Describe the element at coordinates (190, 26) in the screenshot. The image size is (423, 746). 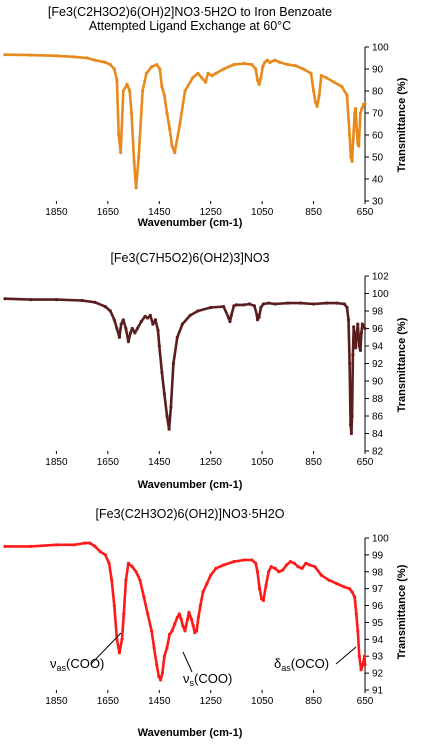
I see `chart1-title-line2: Attempted Ligand Exchange at 60°C` at that location.